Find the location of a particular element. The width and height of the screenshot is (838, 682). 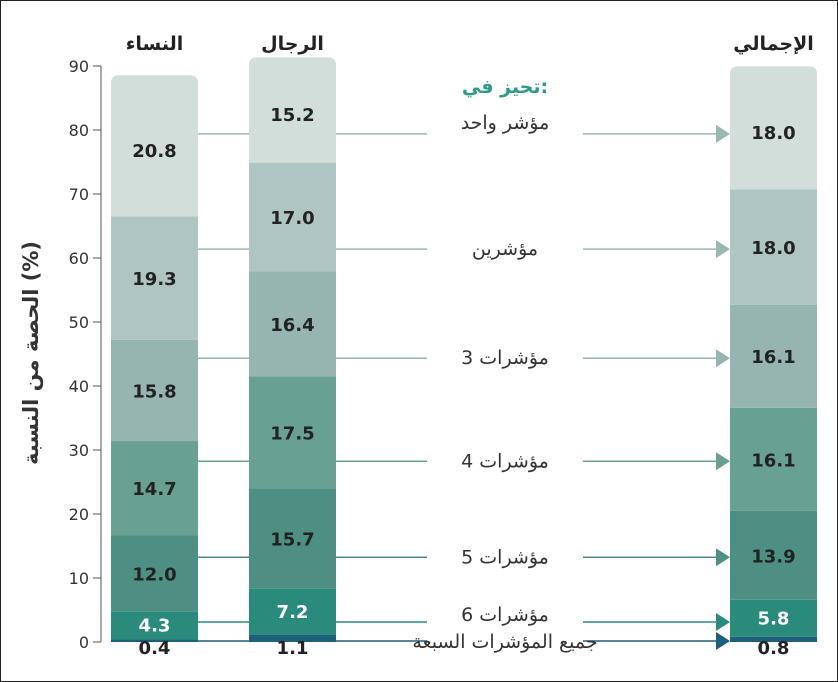

data-label: 19.3 is located at coordinates (154, 279).